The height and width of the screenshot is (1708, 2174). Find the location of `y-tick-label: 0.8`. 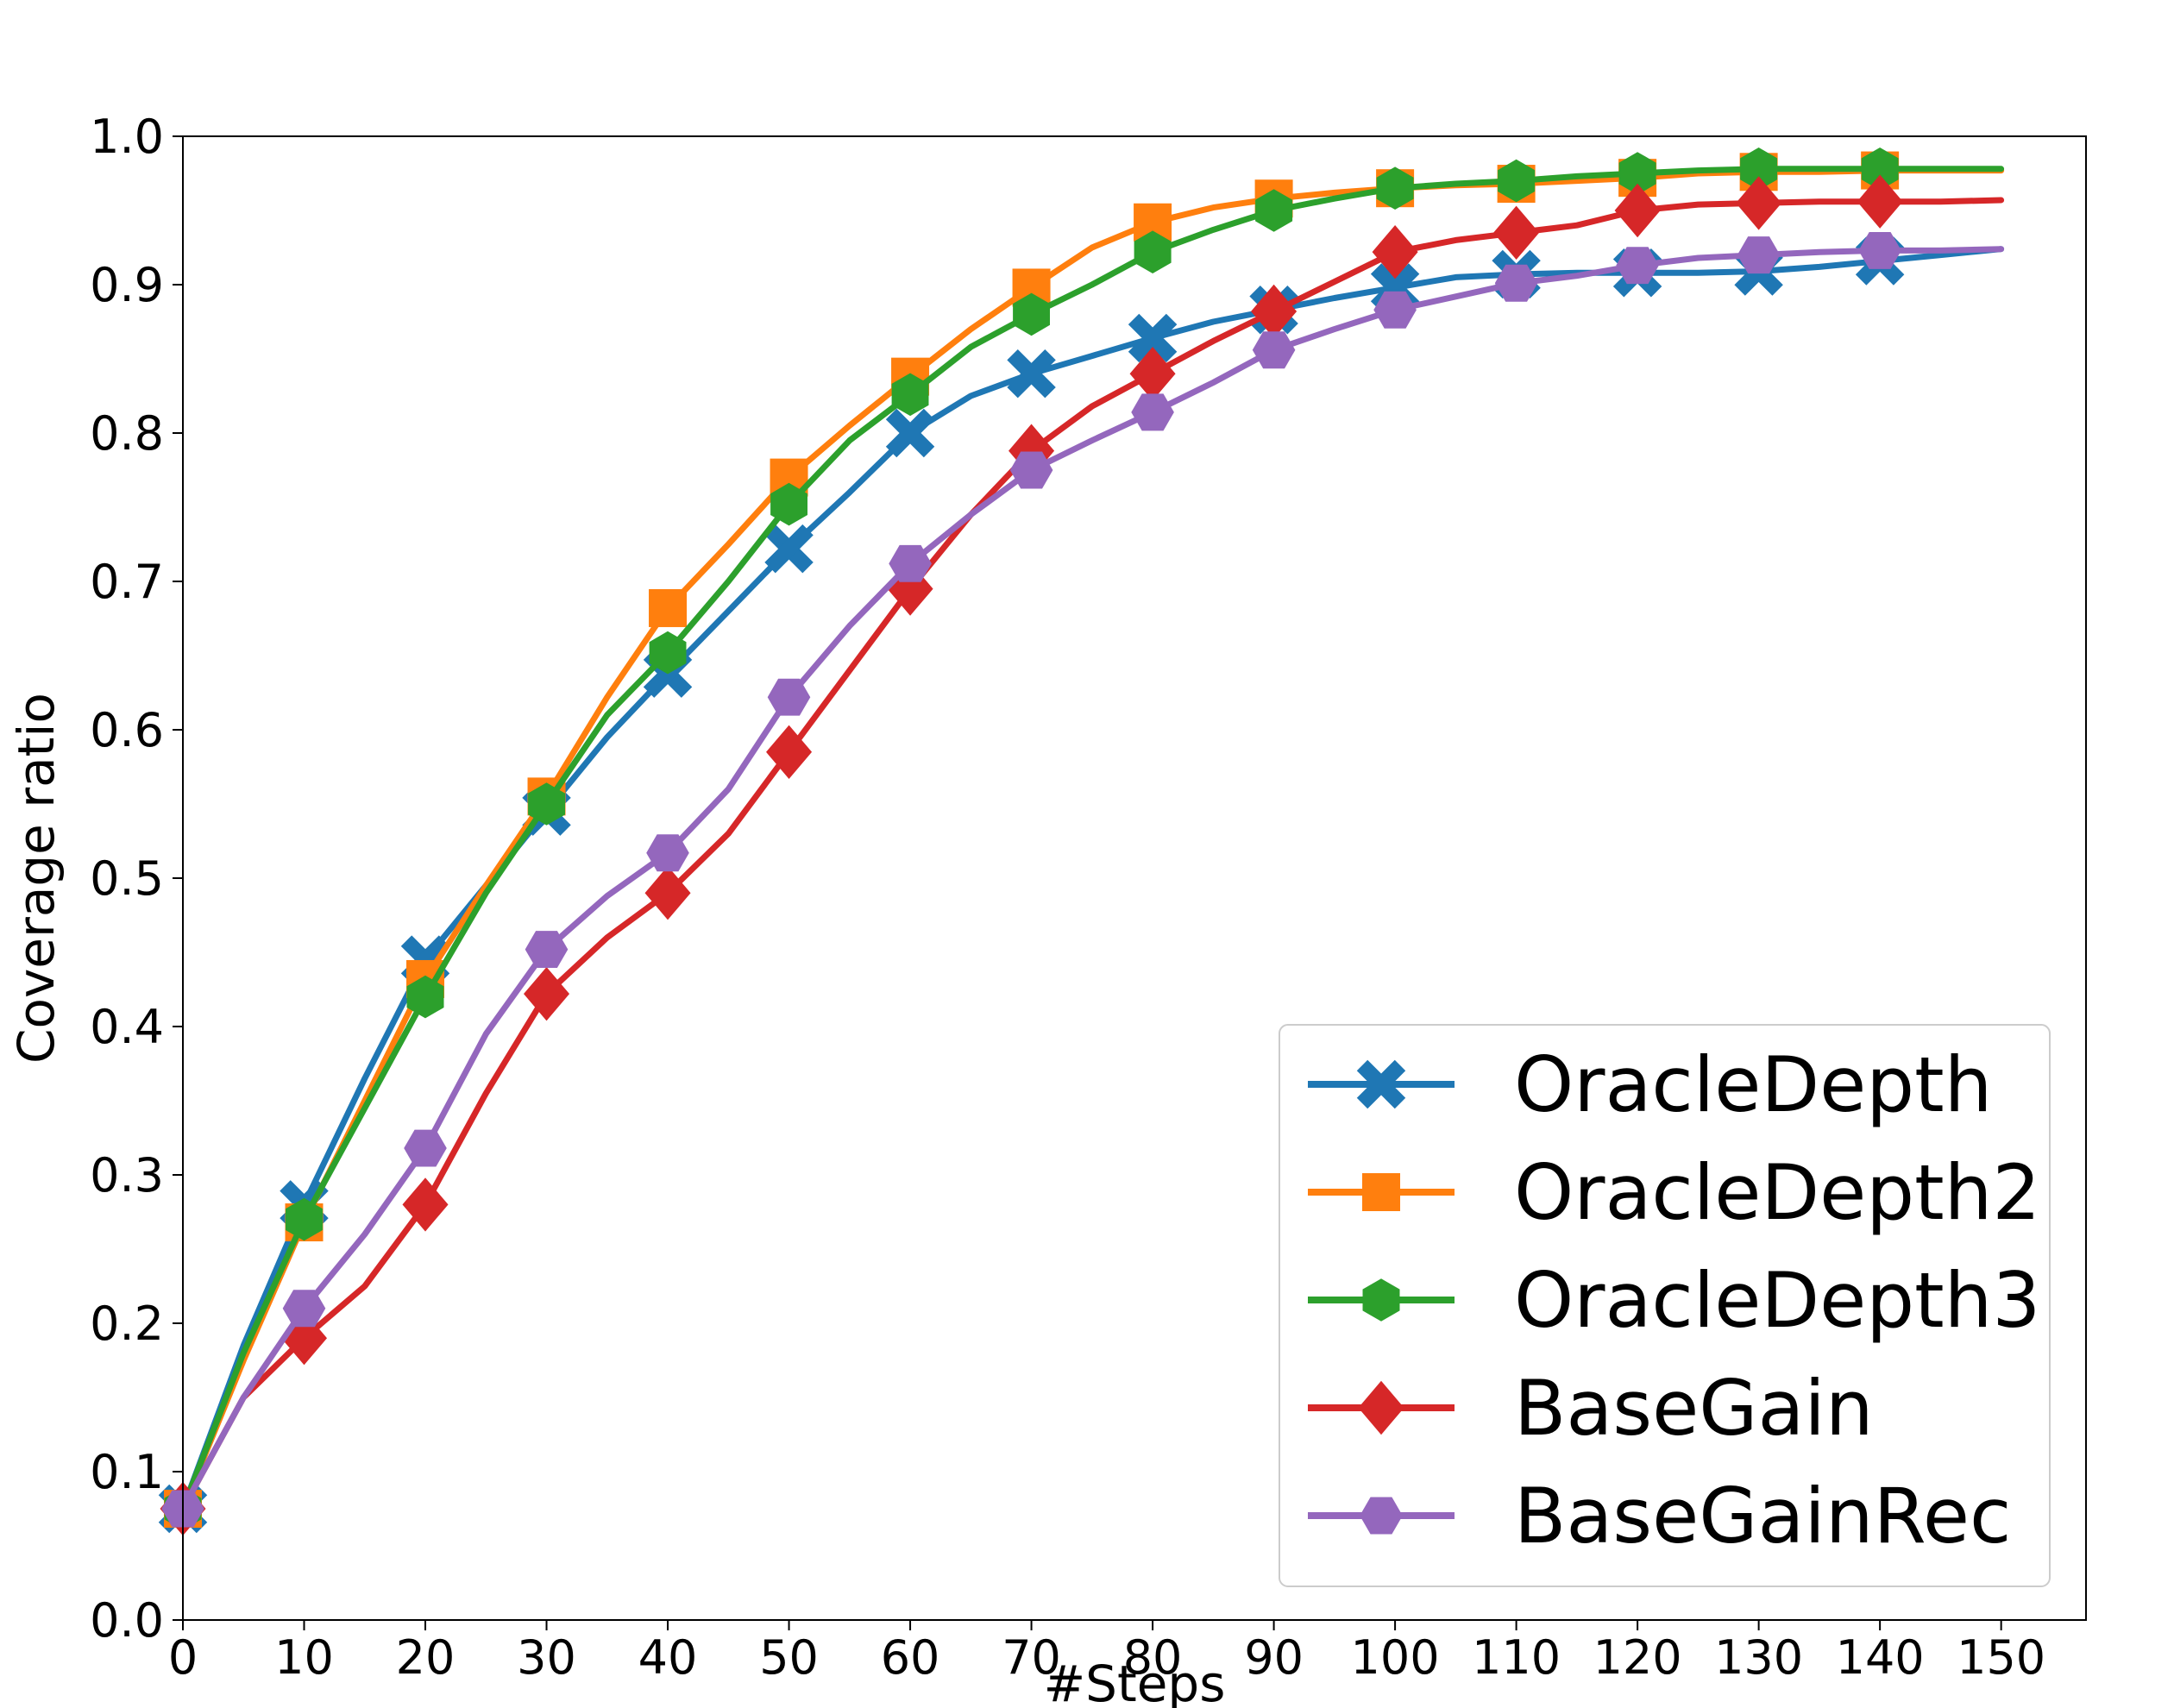

y-tick-label: 0.8 is located at coordinates (127, 433).